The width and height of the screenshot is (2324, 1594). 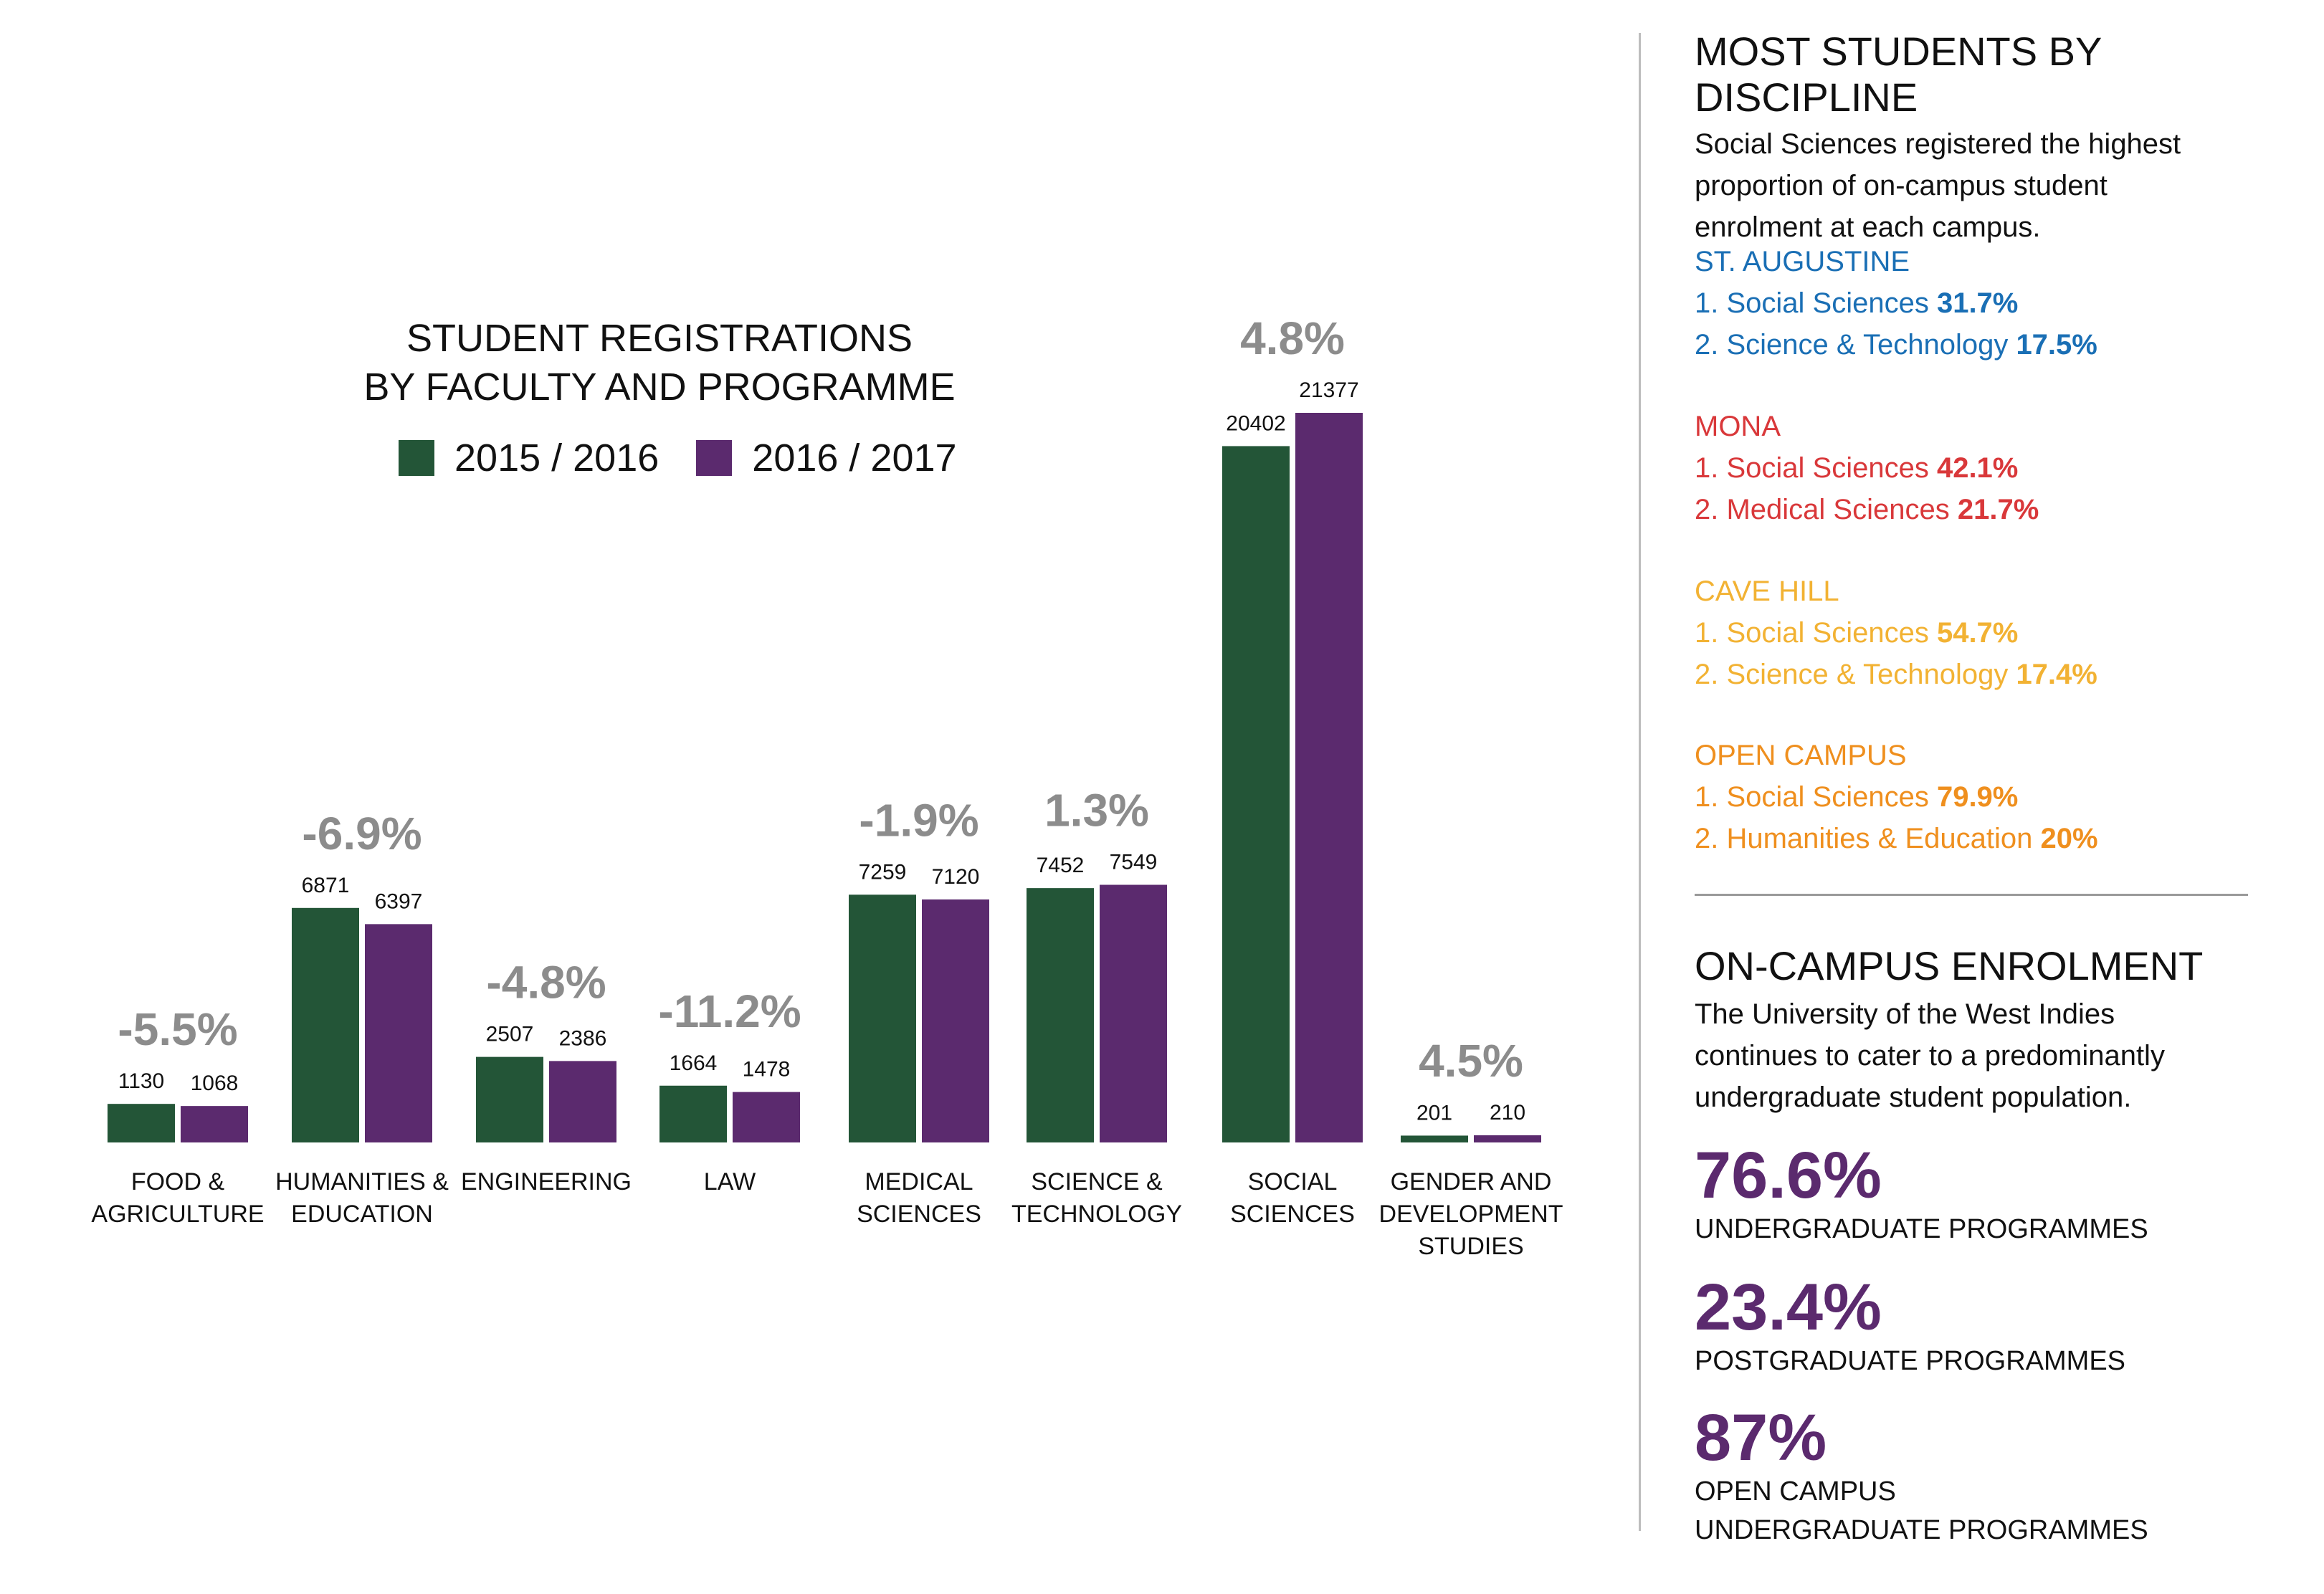 I want to click on change-label: -6.9%, so click(x=362, y=833).